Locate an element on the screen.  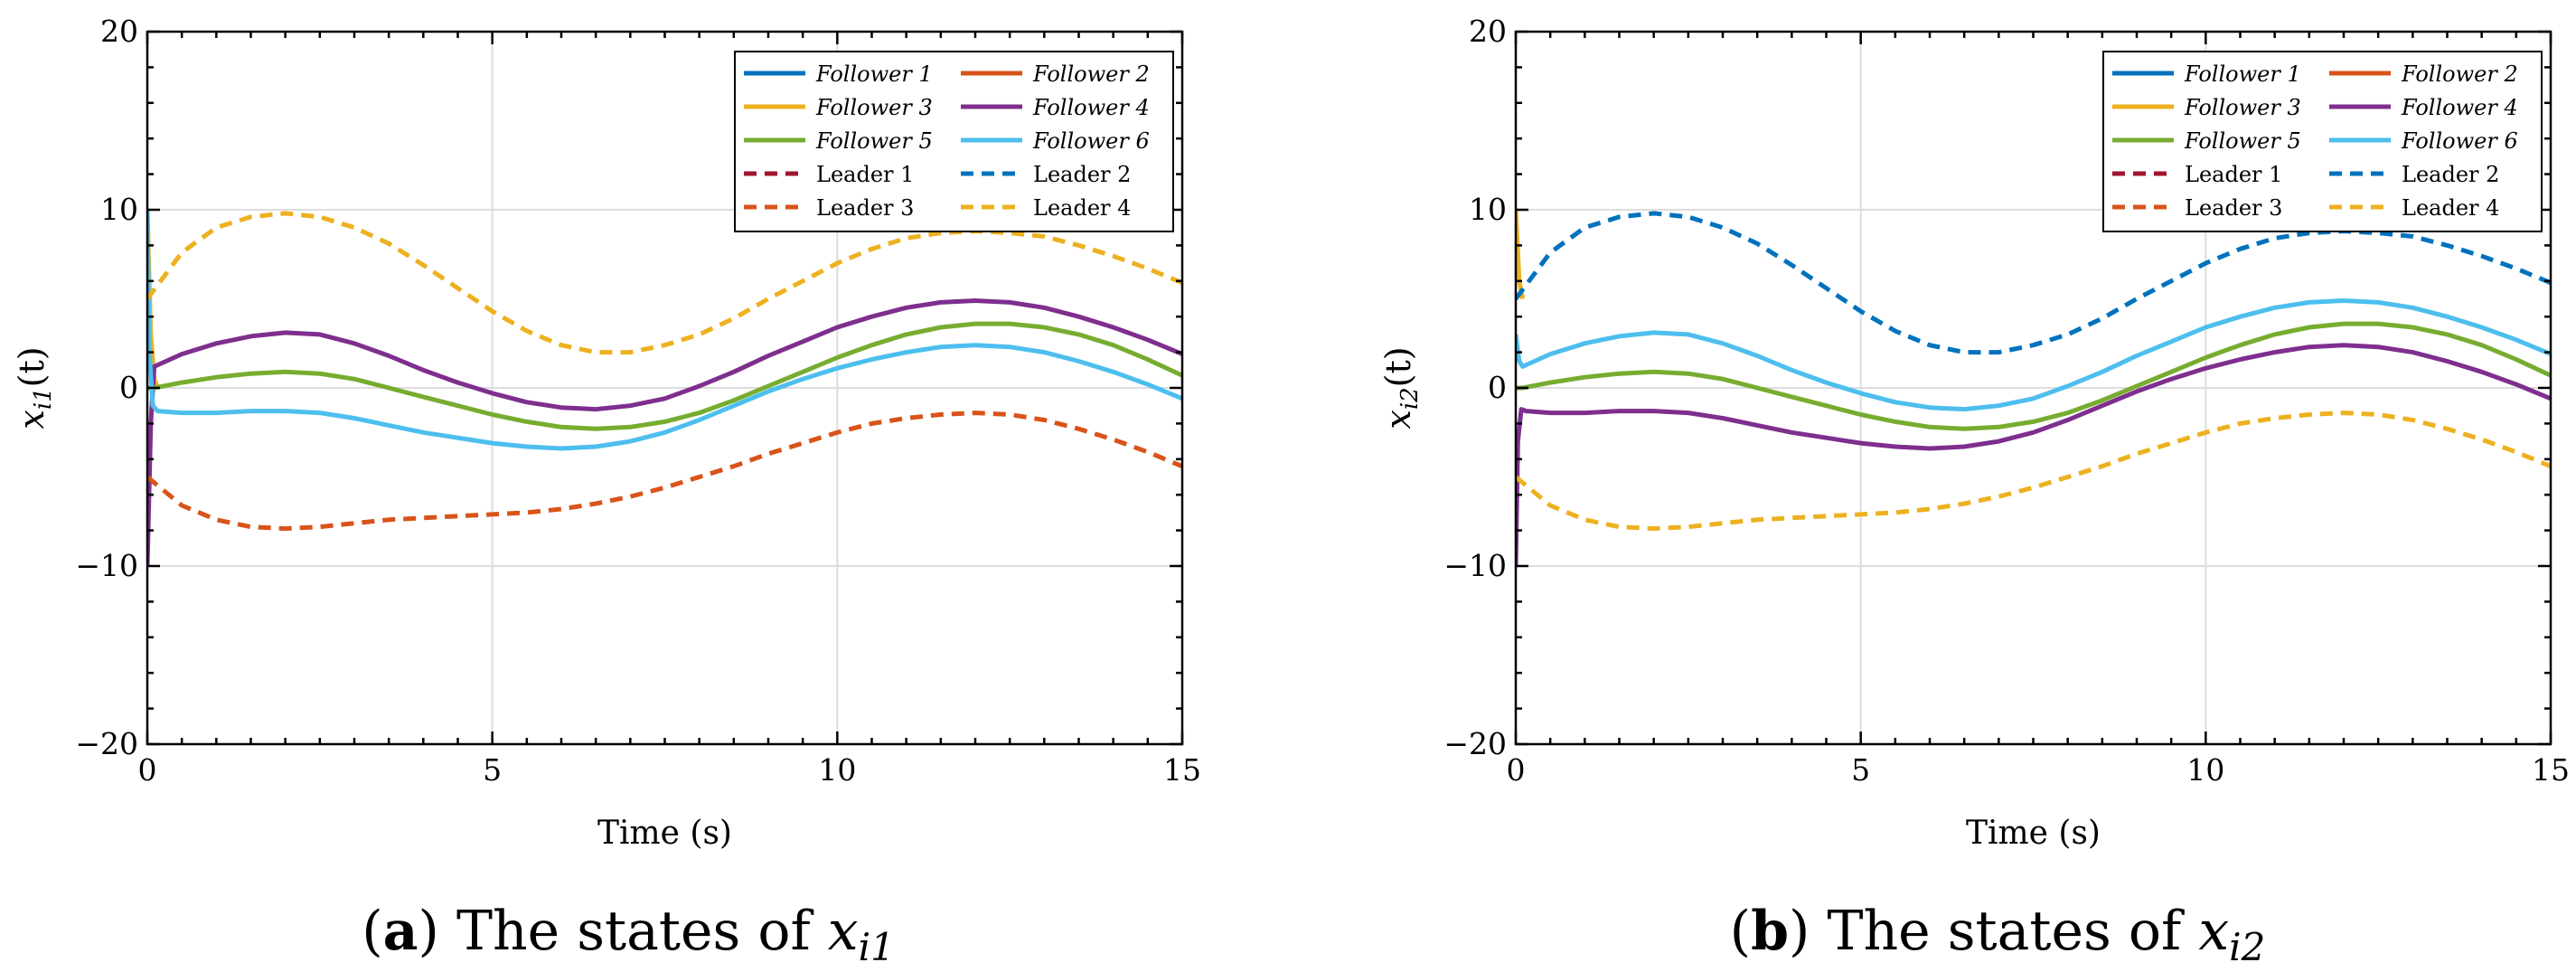
caption-sub: i2 is located at coordinates (2247, 947).